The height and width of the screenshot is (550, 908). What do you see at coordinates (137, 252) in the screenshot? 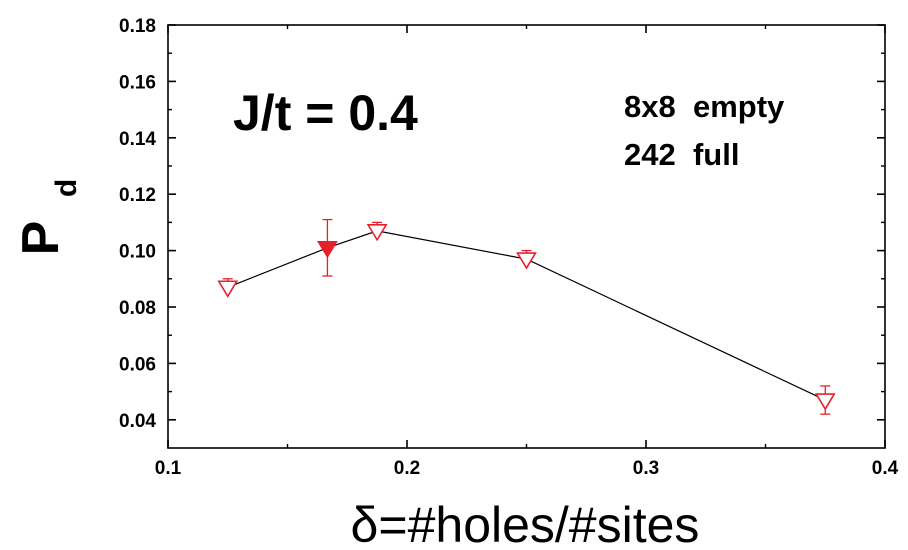
I see `y-tick-label-3: 0.10` at bounding box center [137, 252].